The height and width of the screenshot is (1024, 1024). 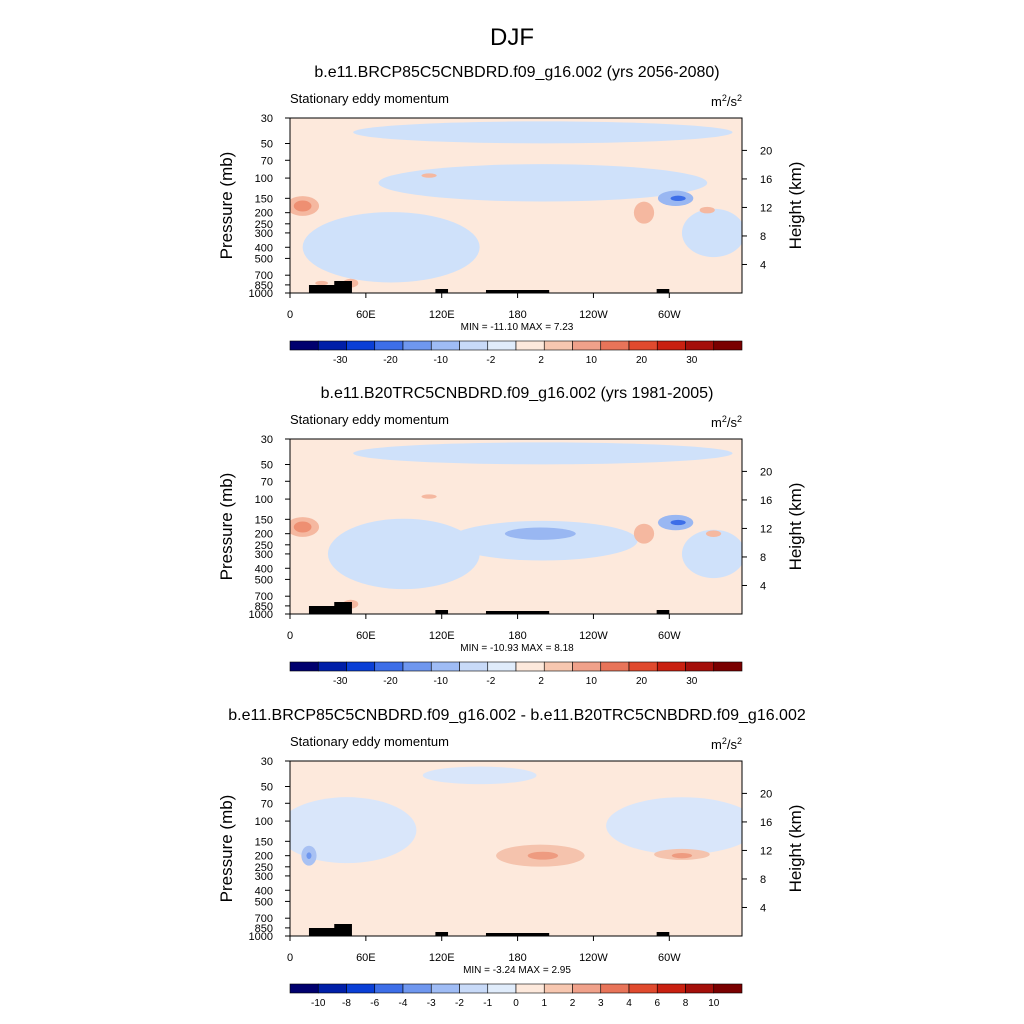 I want to click on min-max-stats: MIN = -3.24 MAX = 2.95, so click(x=517, y=970).